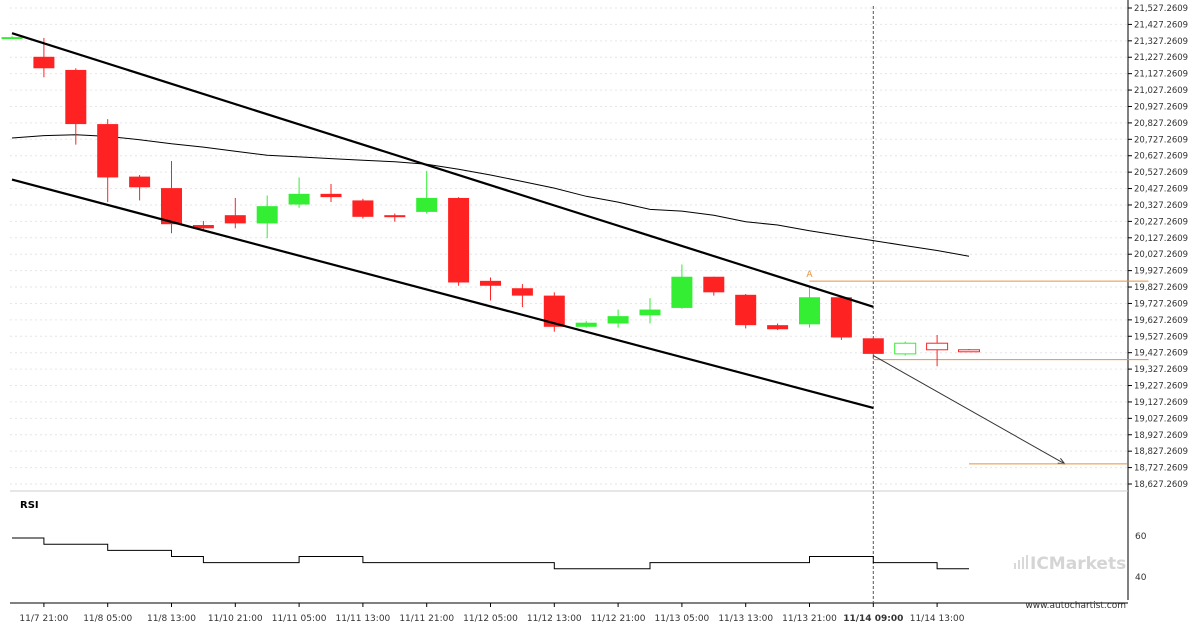 The height and width of the screenshot is (634, 1200). I want to click on price-tick-label: 20,127.2609, so click(1161, 239).